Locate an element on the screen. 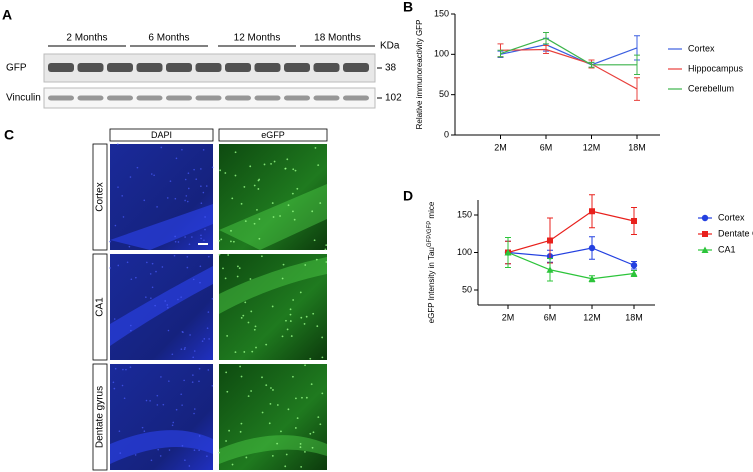 The image size is (753, 472). x-tick-label: 6M is located at coordinates (550, 317).